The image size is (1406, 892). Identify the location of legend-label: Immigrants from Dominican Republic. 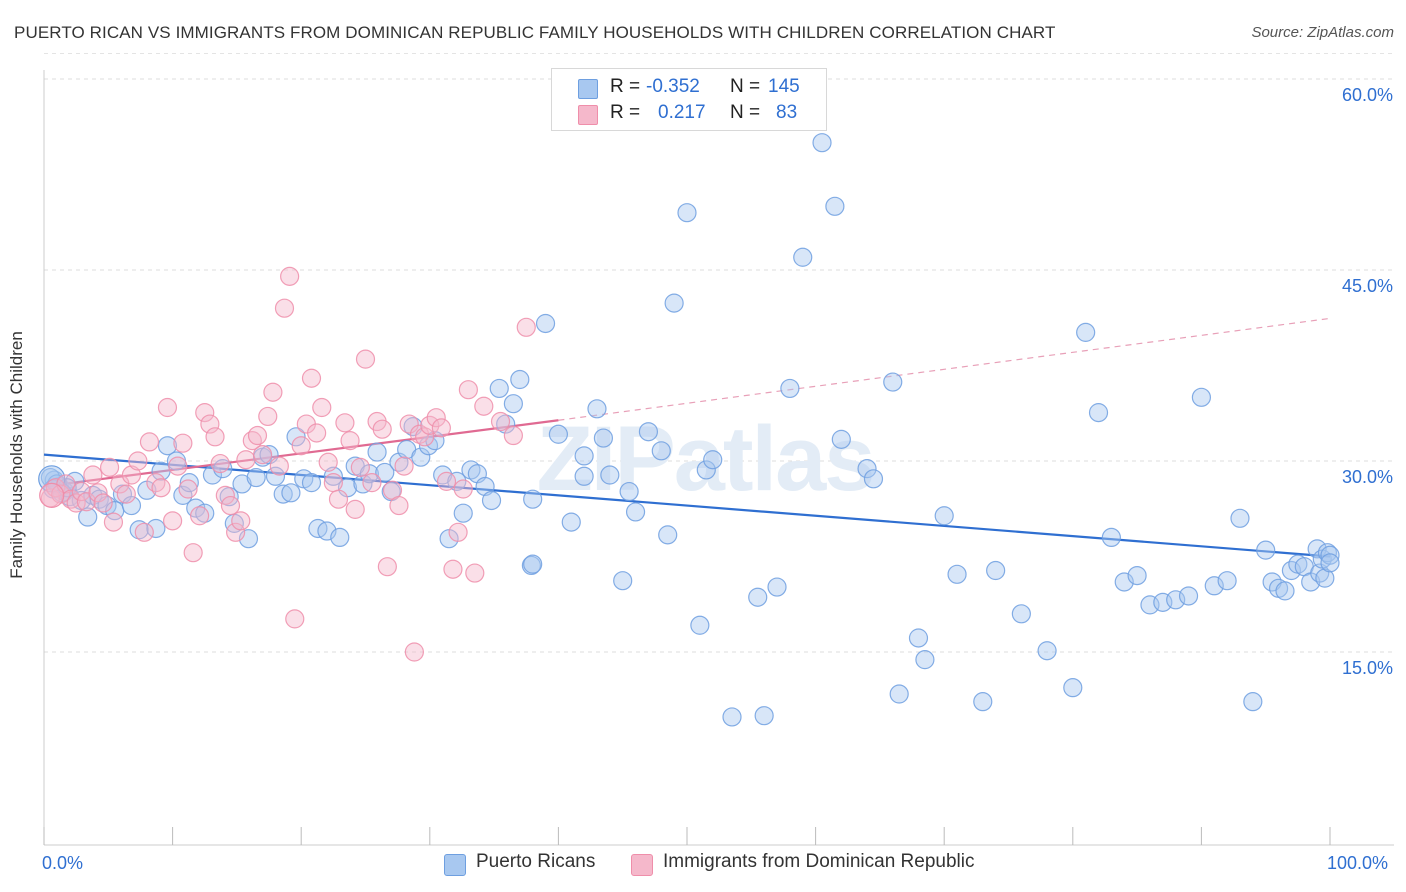
(819, 861).